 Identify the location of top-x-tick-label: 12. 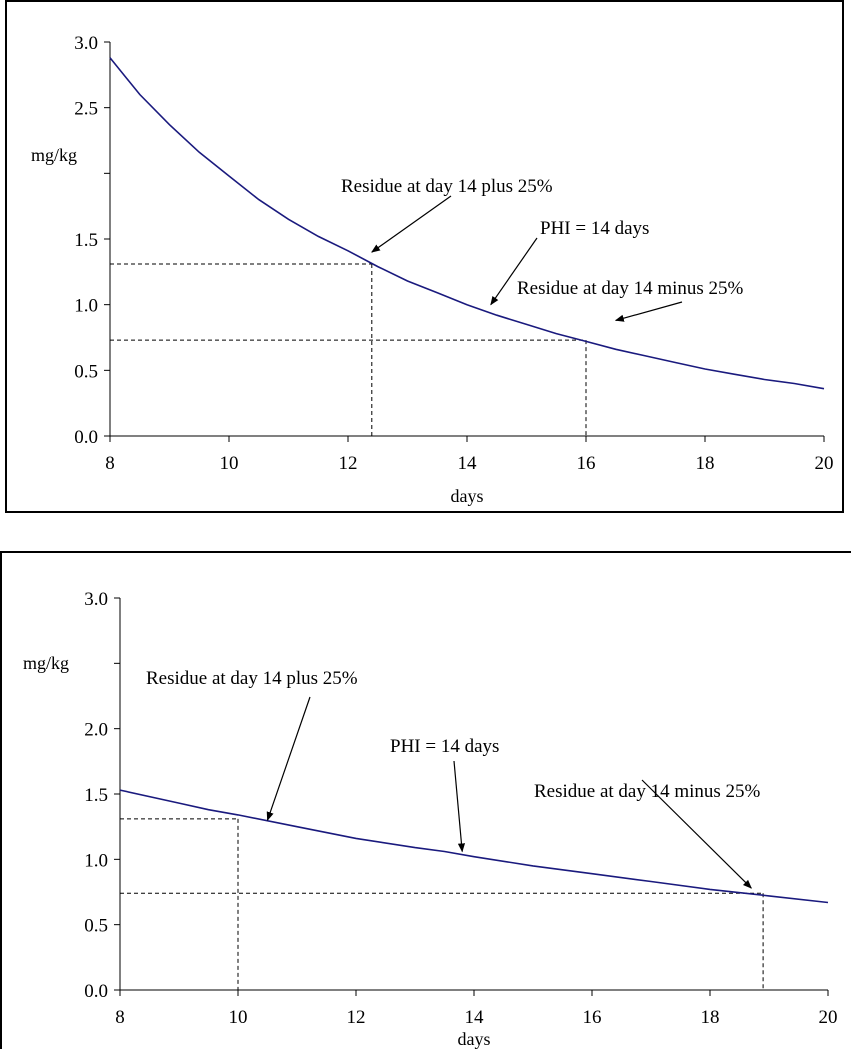
(348, 463).